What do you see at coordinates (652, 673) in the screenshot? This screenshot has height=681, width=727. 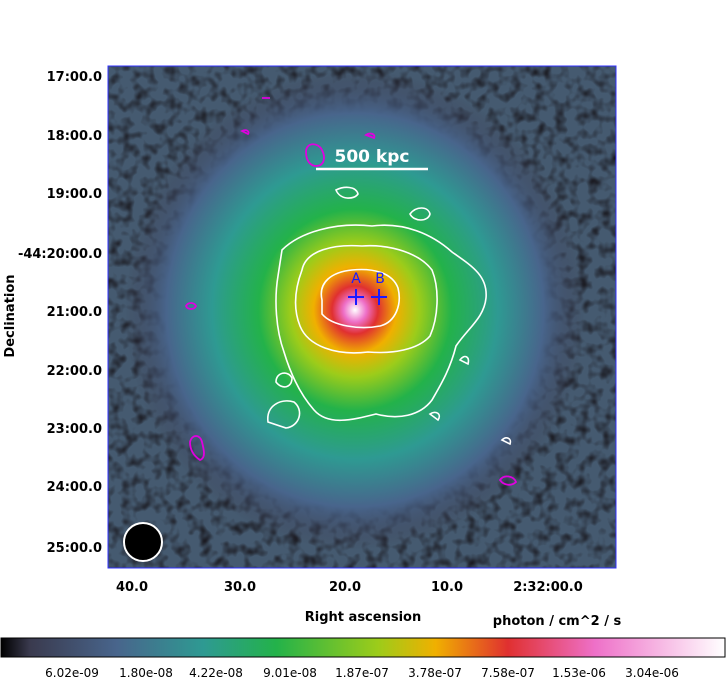 I see `colorbar-tick-label: 3.04e-06` at bounding box center [652, 673].